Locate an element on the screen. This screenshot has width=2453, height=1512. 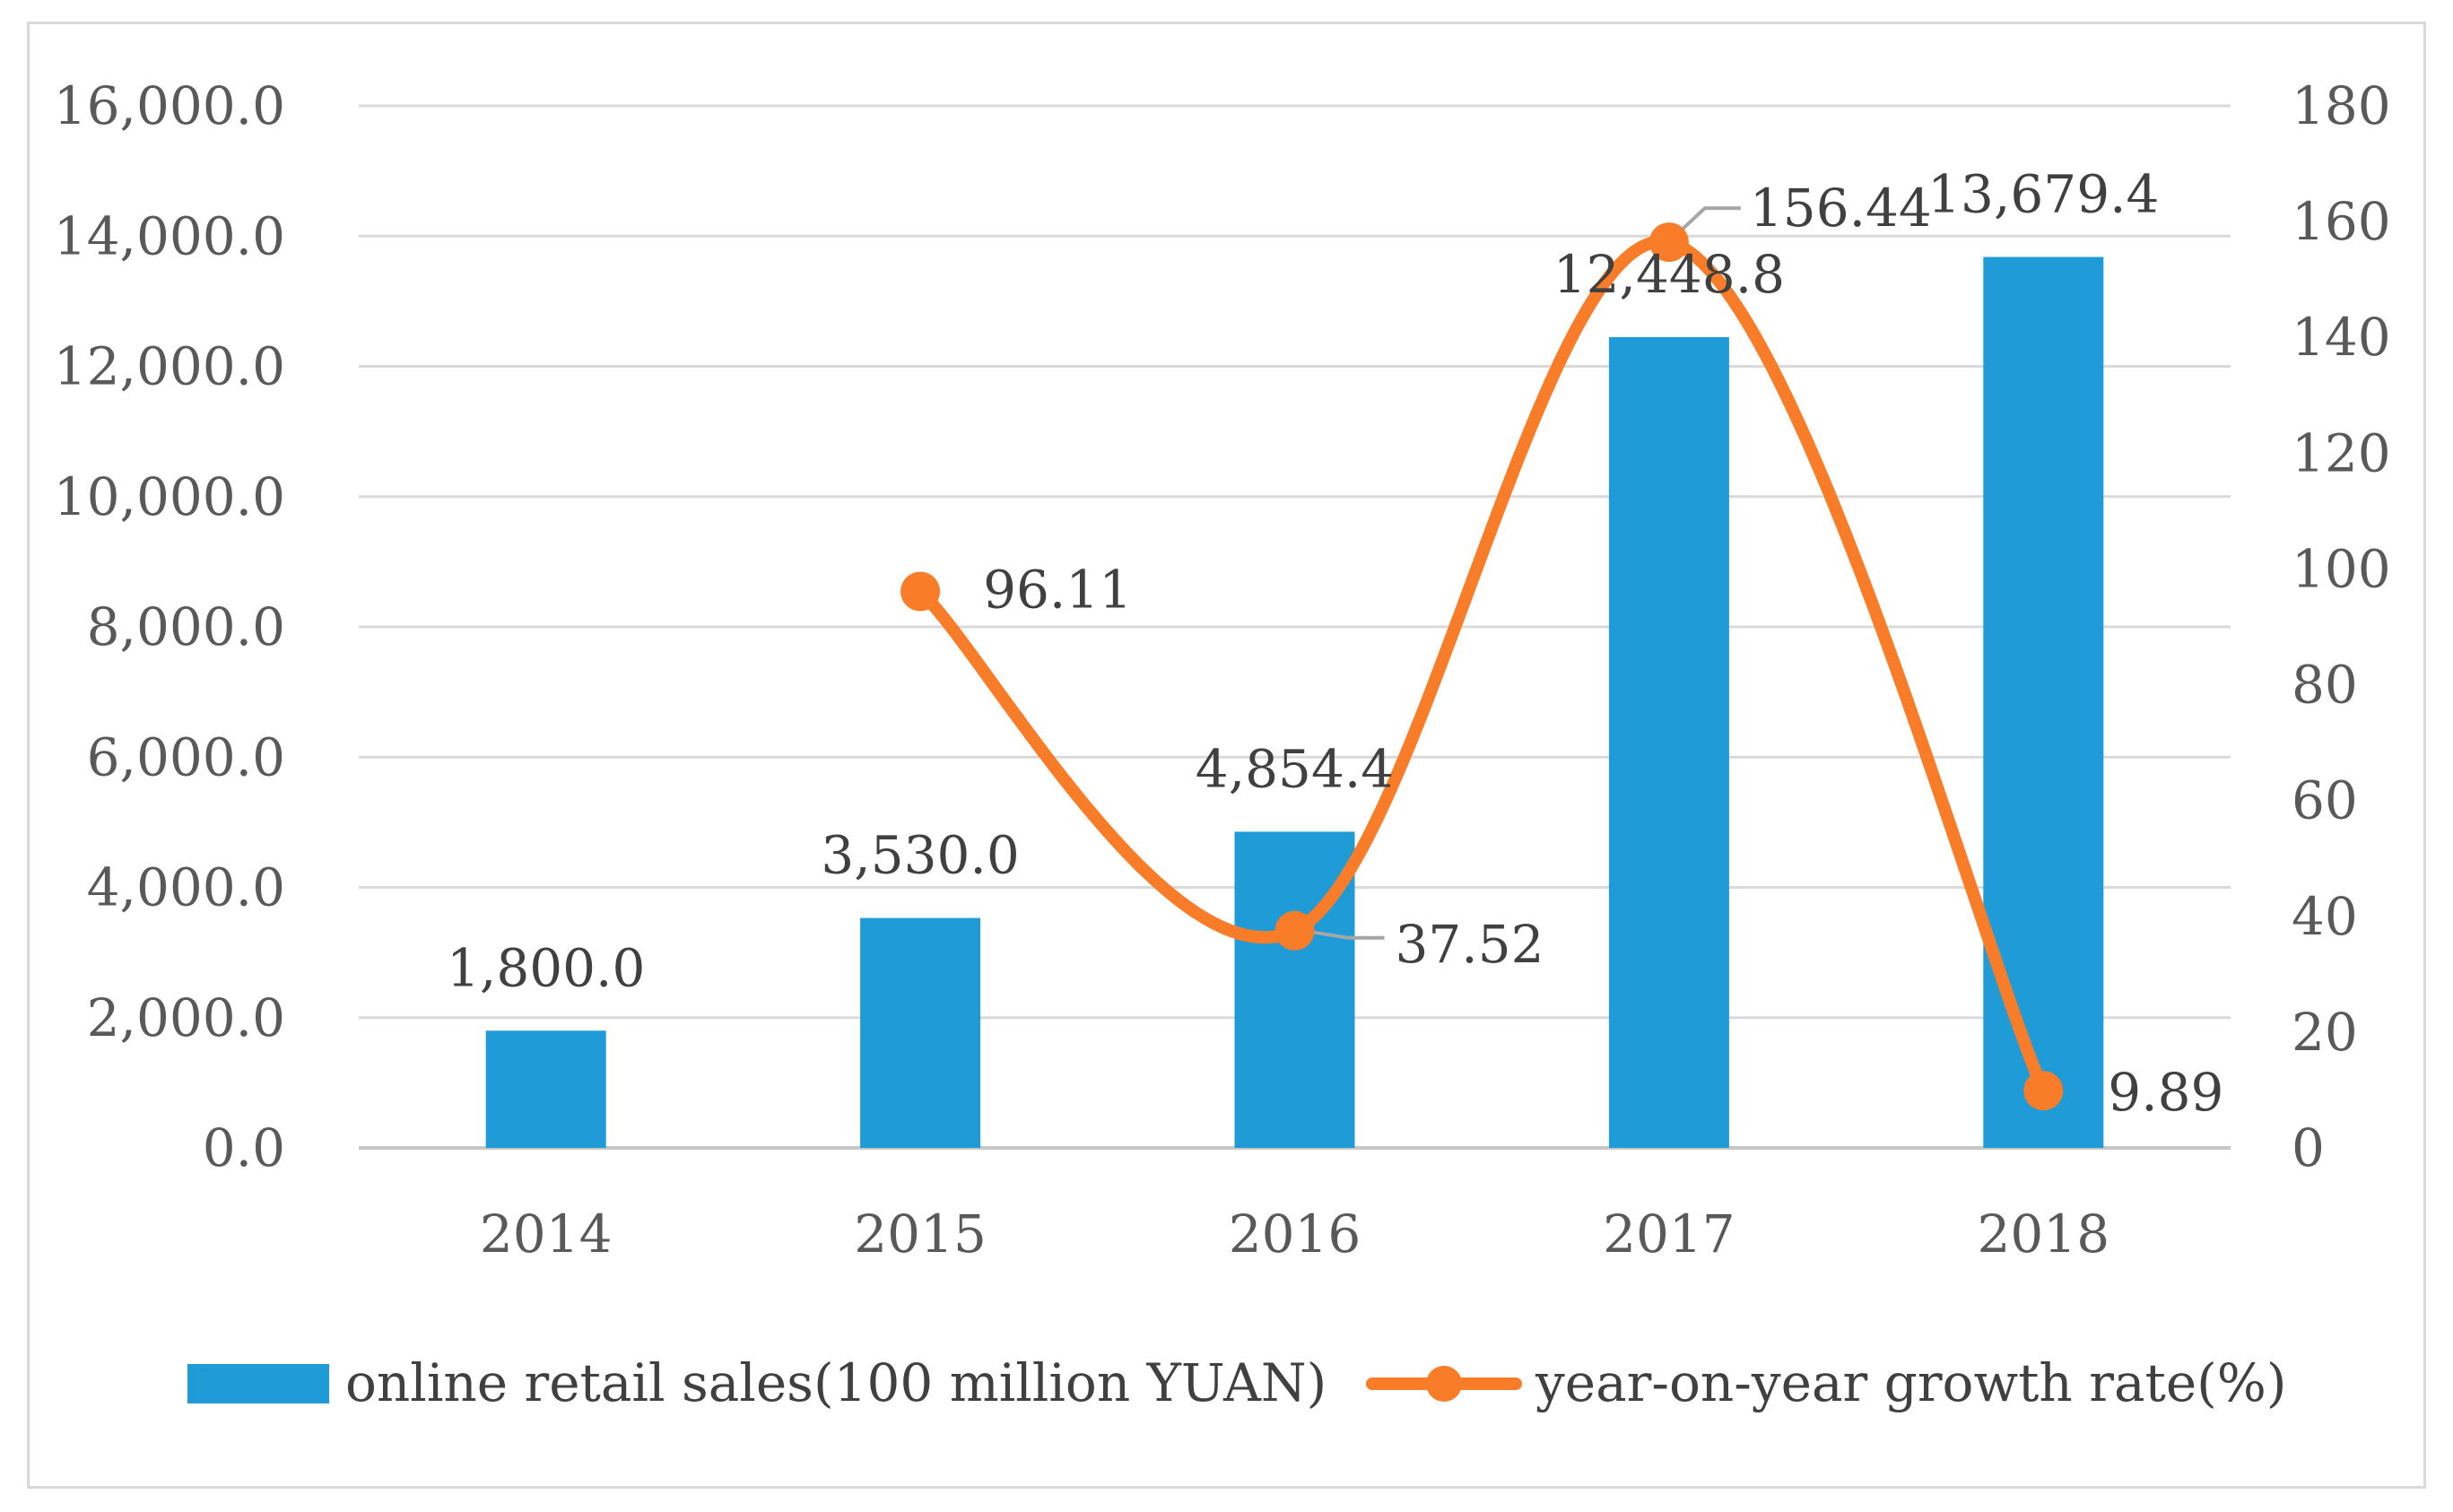
bar-data-label: 3,530.0 is located at coordinates (920, 855).